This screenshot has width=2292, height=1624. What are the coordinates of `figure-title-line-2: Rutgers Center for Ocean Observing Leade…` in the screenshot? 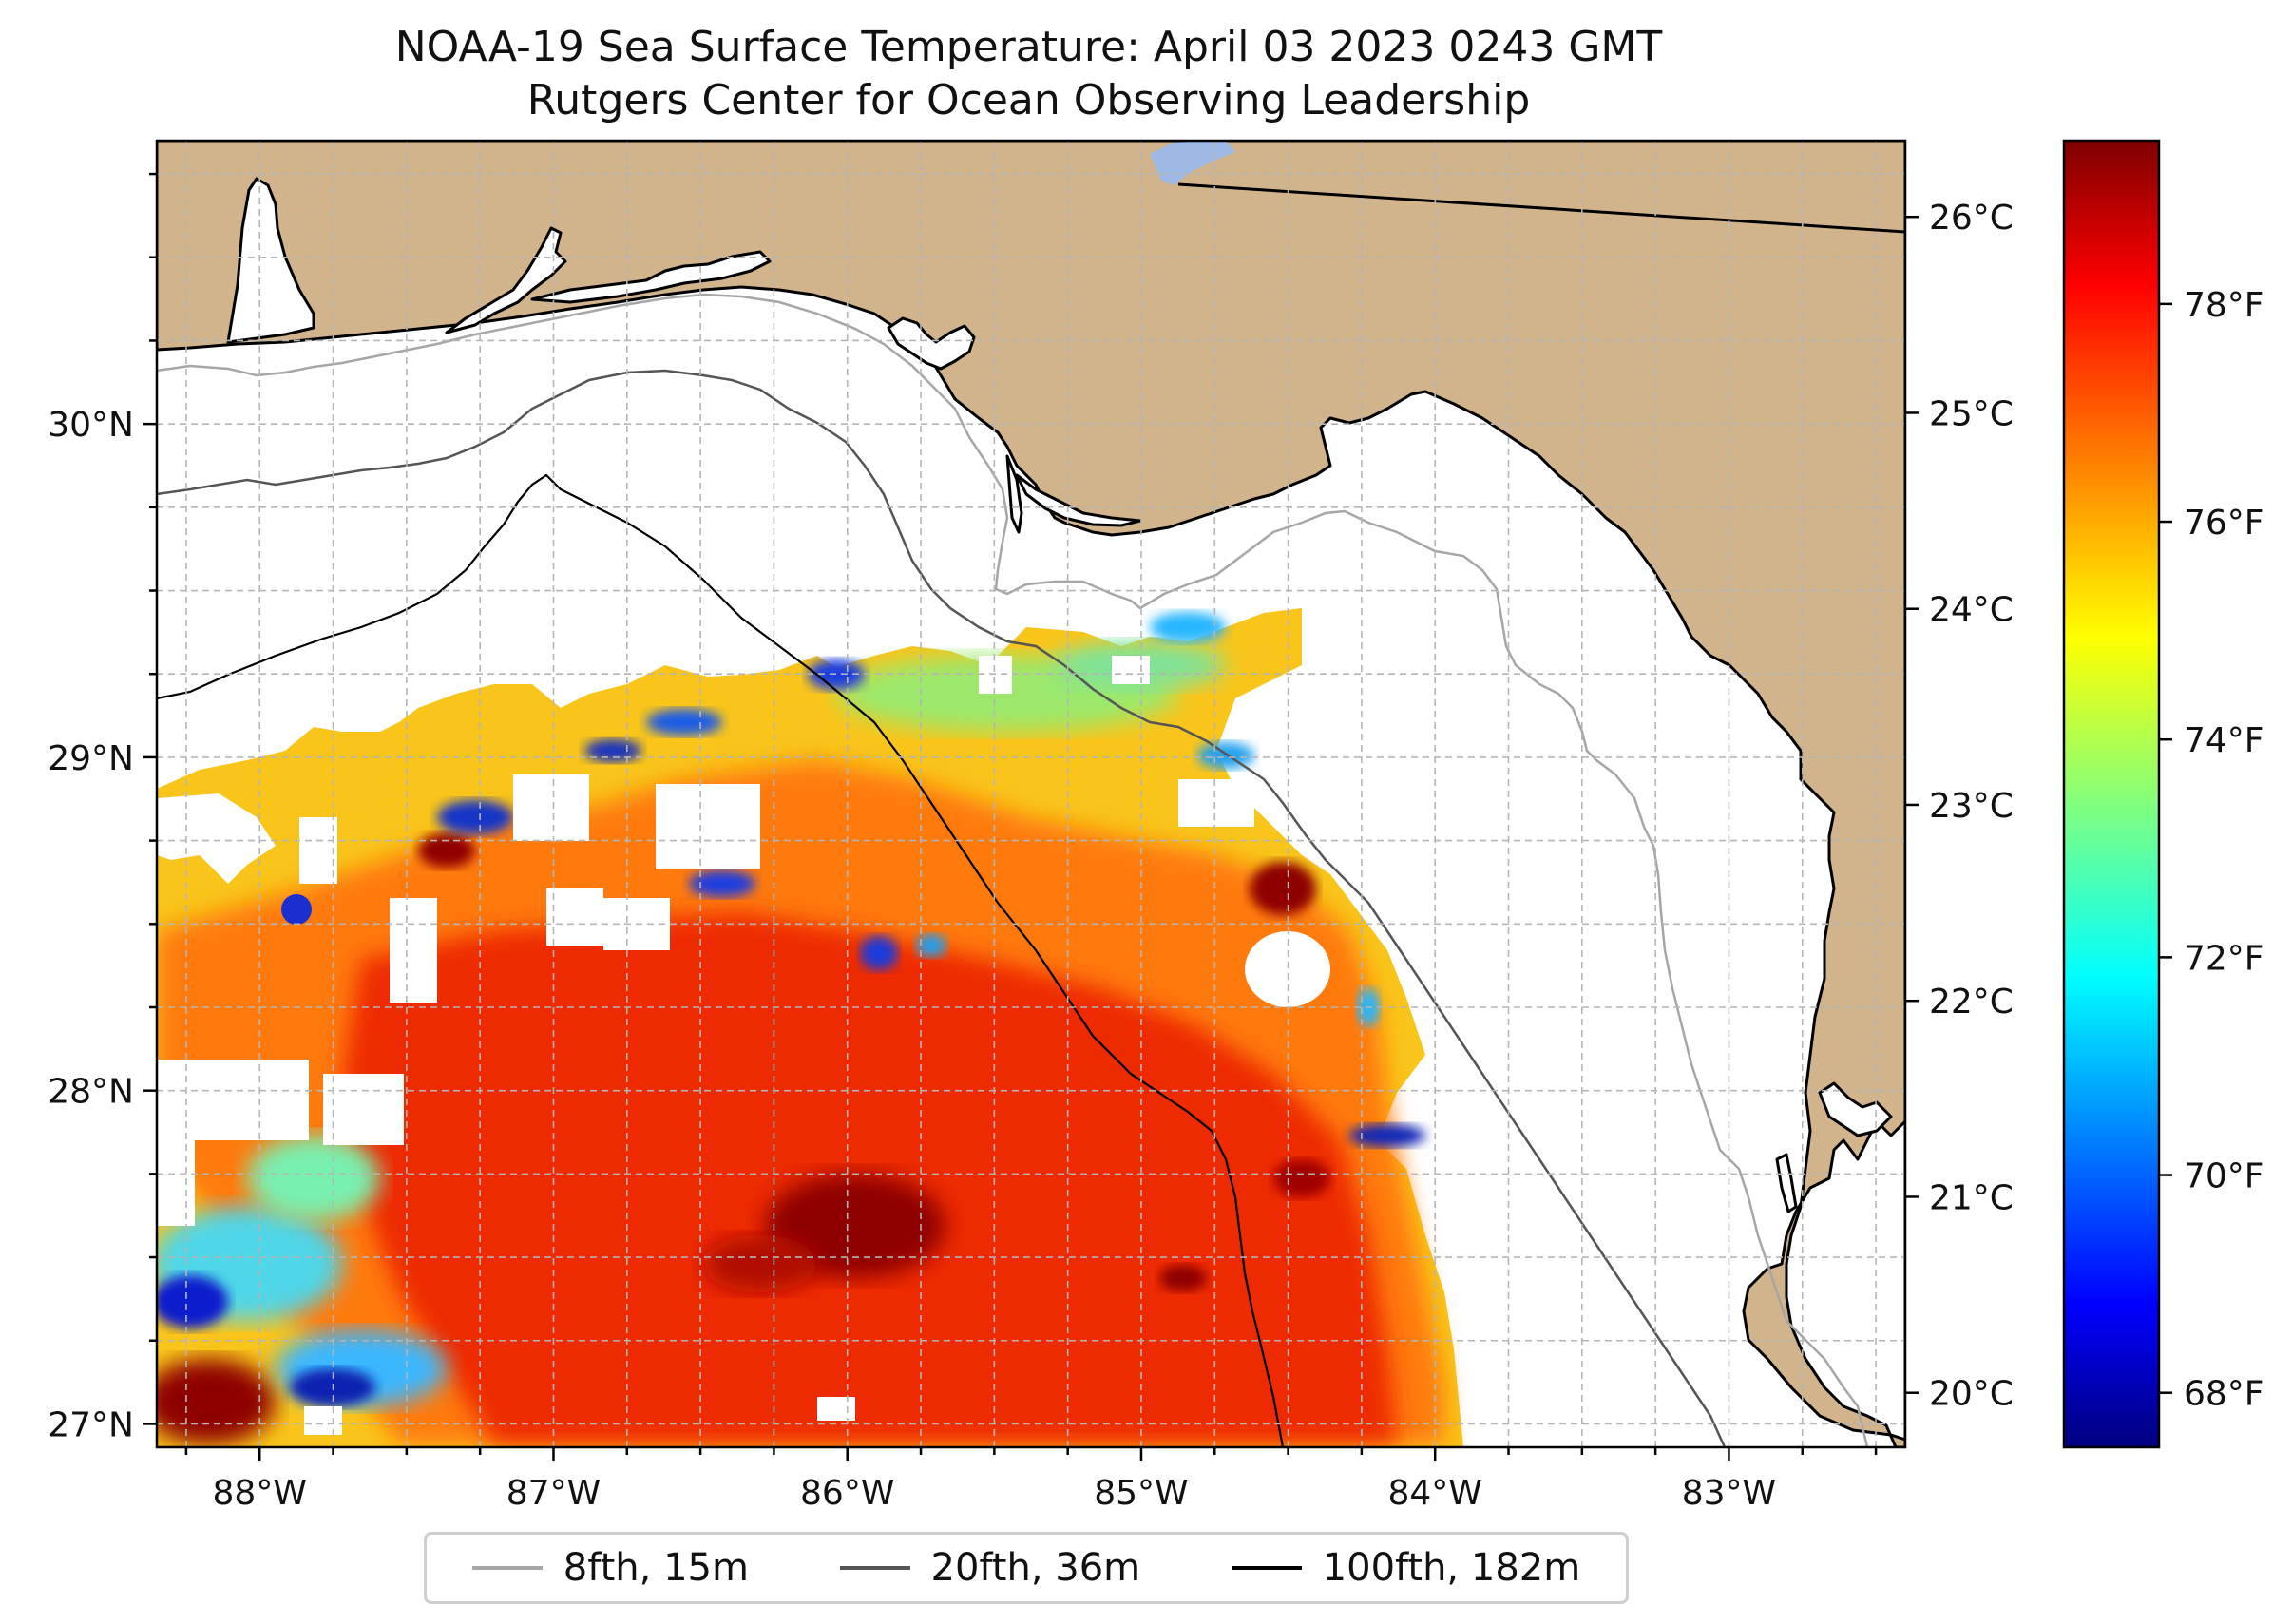 It's located at (1028, 100).